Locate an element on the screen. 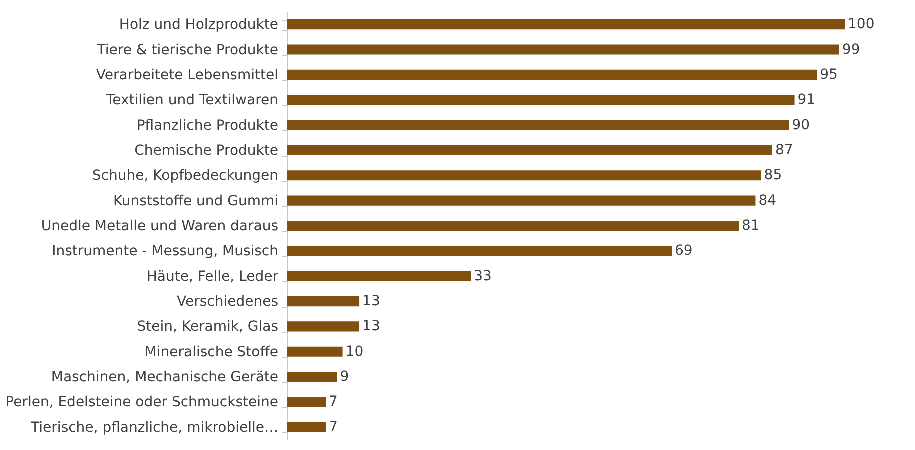  y-tick-label: Maschinen, Mechanische Geräte is located at coordinates (164, 378).